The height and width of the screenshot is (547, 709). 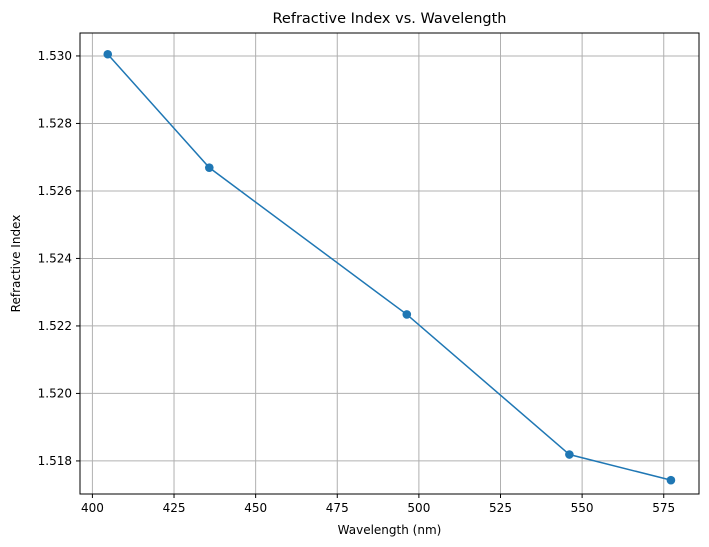 What do you see at coordinates (55, 393) in the screenshot?
I see `y-tick-label: 1.520` at bounding box center [55, 393].